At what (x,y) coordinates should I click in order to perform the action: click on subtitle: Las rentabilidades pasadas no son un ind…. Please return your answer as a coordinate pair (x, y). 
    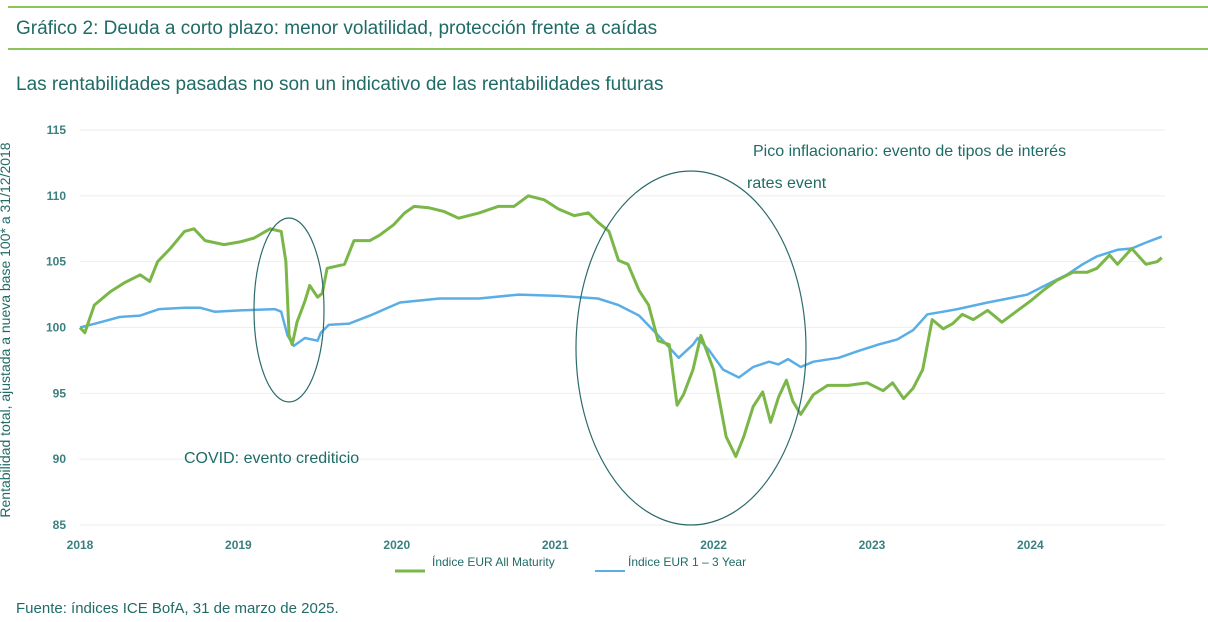
    Looking at the image, I should click on (340, 84).